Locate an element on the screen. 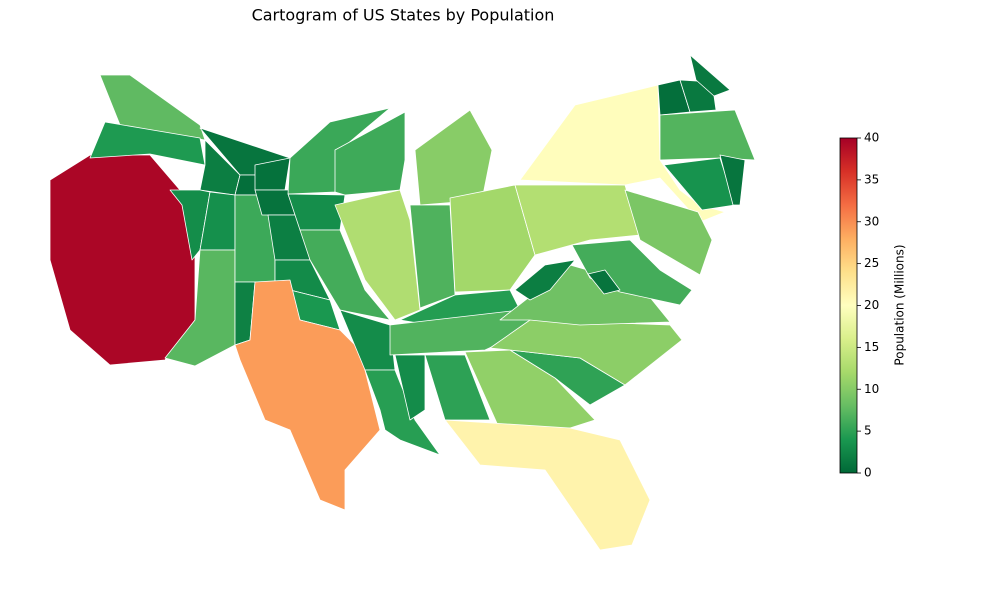 This screenshot has width=1000, height=600. colorbar-tick-label: 35 is located at coordinates (871, 179).